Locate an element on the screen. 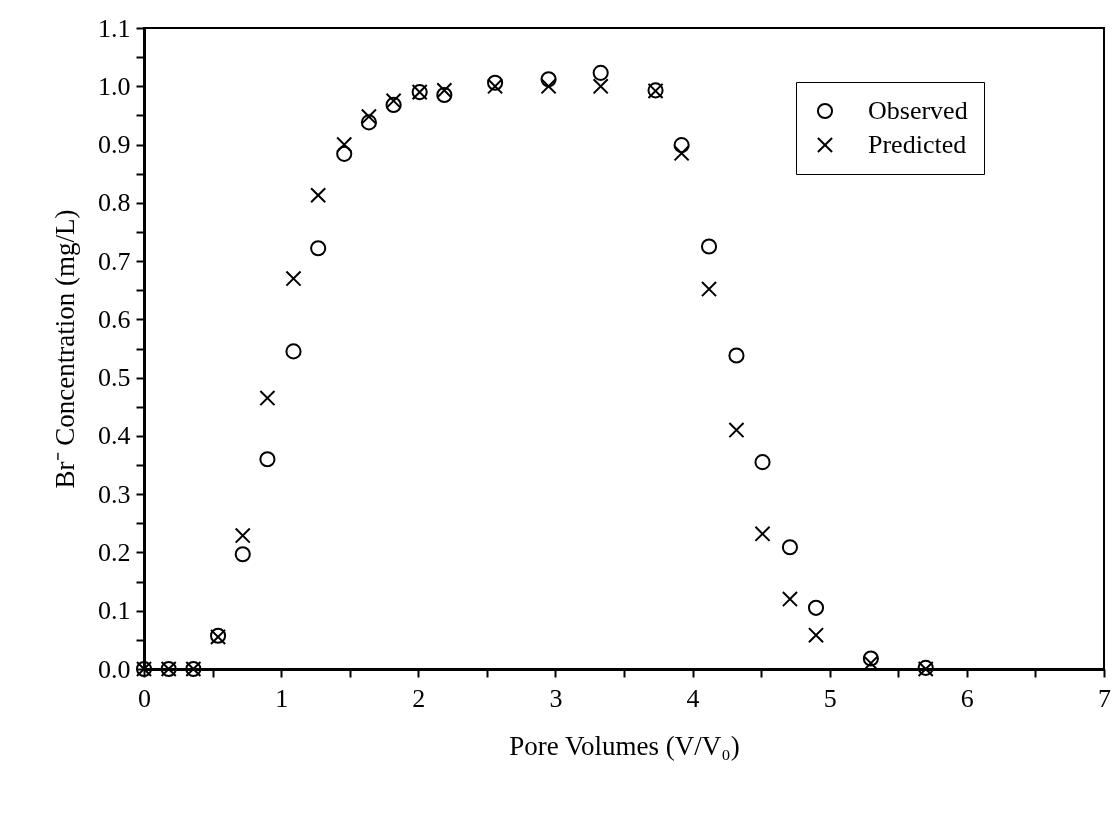 The width and height of the screenshot is (1113, 834). x-tick-label: 2 is located at coordinates (419, 698).